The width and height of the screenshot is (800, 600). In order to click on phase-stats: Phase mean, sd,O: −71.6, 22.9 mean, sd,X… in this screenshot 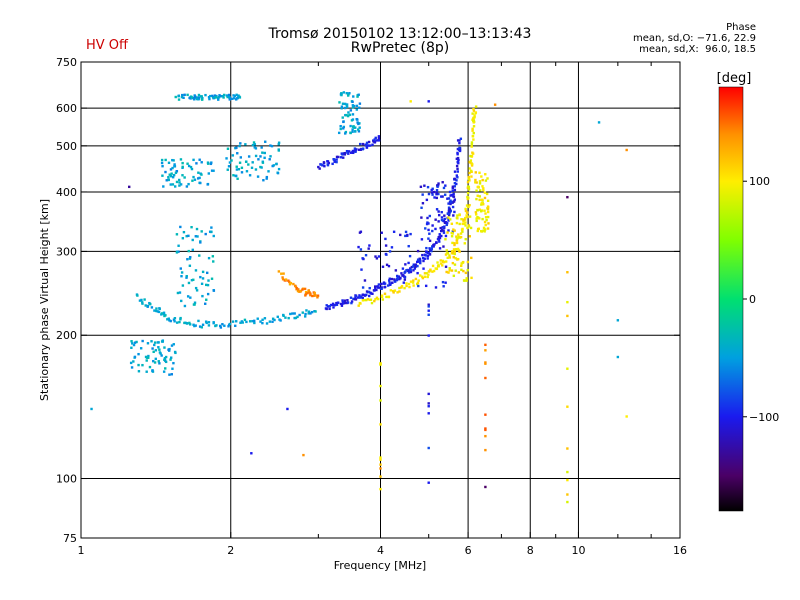, I will do `click(694, 38)`.